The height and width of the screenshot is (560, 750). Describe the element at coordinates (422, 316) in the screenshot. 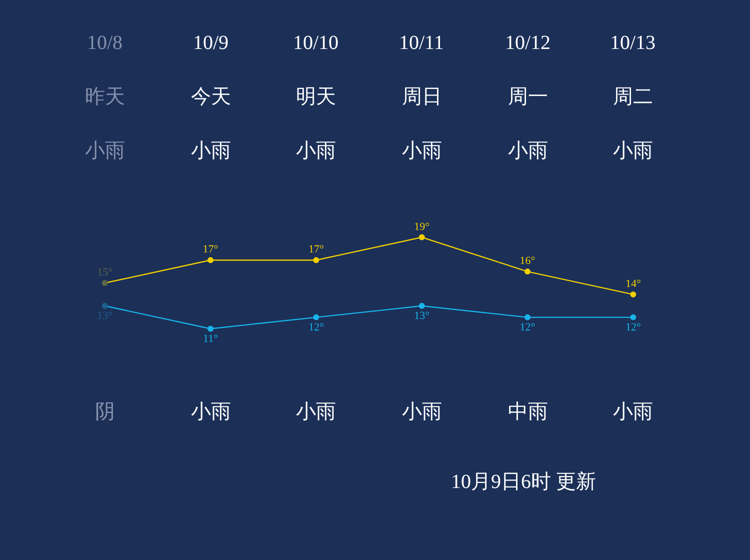

I see `data-label: 13°` at that location.